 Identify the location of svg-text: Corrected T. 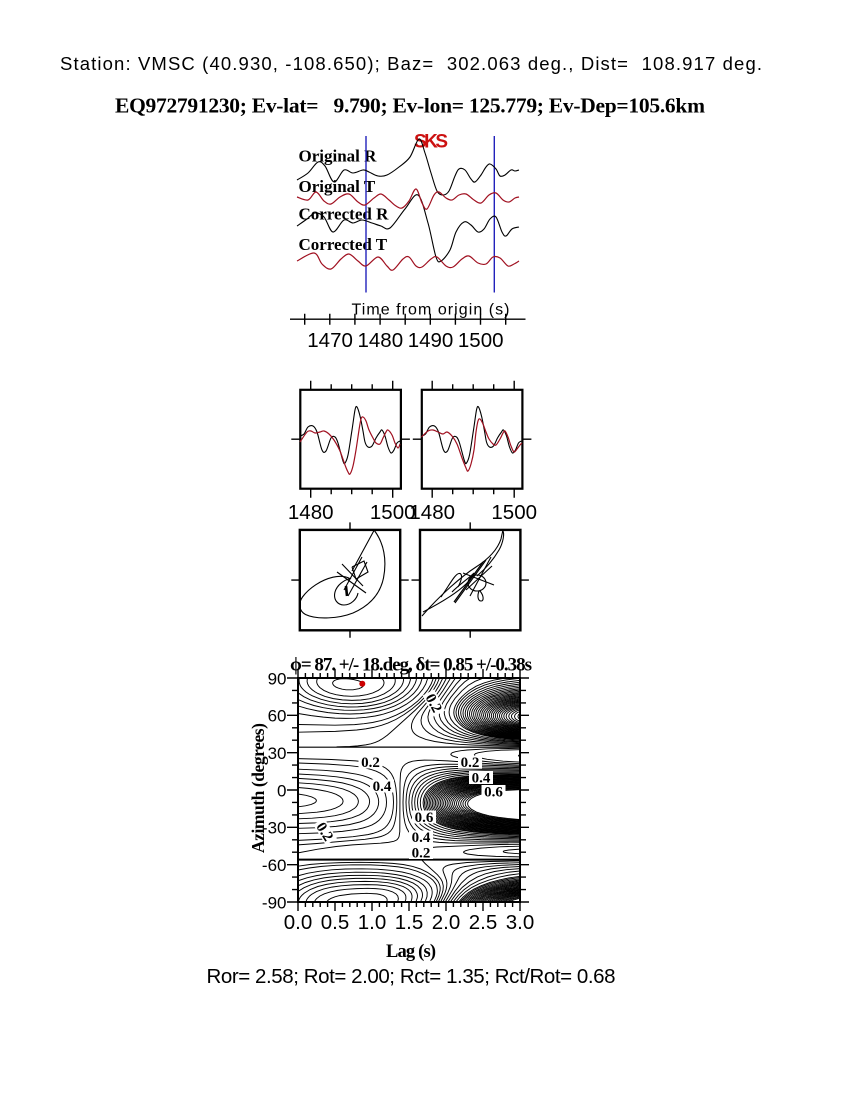
(343, 244).